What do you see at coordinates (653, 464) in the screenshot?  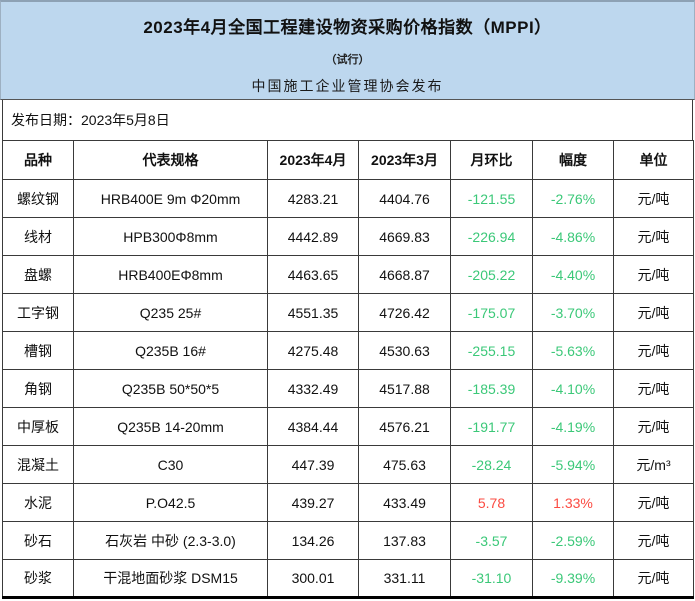 I see `cell-unit: 元/m³` at bounding box center [653, 464].